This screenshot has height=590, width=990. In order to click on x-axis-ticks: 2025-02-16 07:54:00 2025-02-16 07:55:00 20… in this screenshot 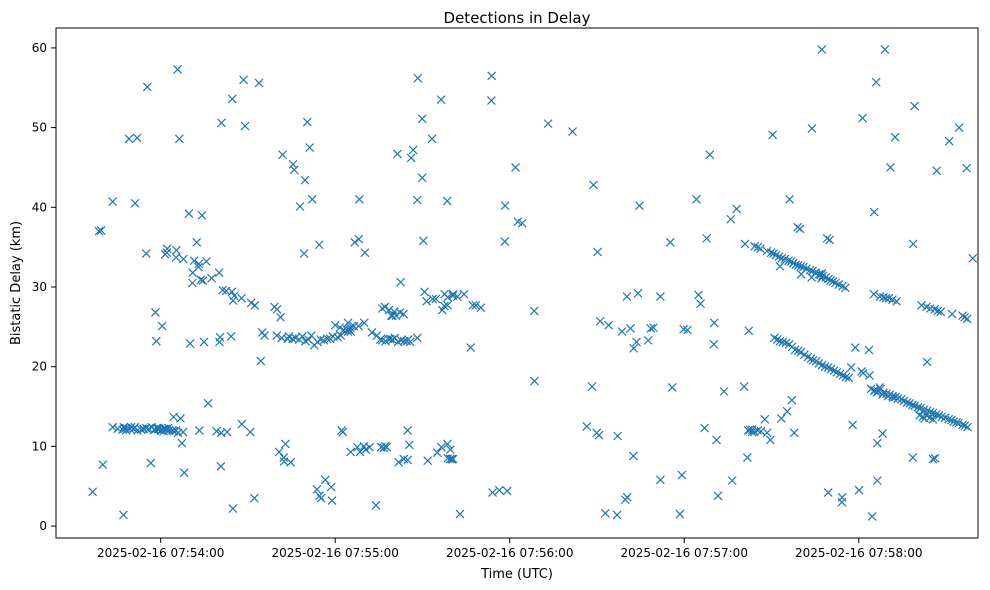, I will do `click(509, 549)`.